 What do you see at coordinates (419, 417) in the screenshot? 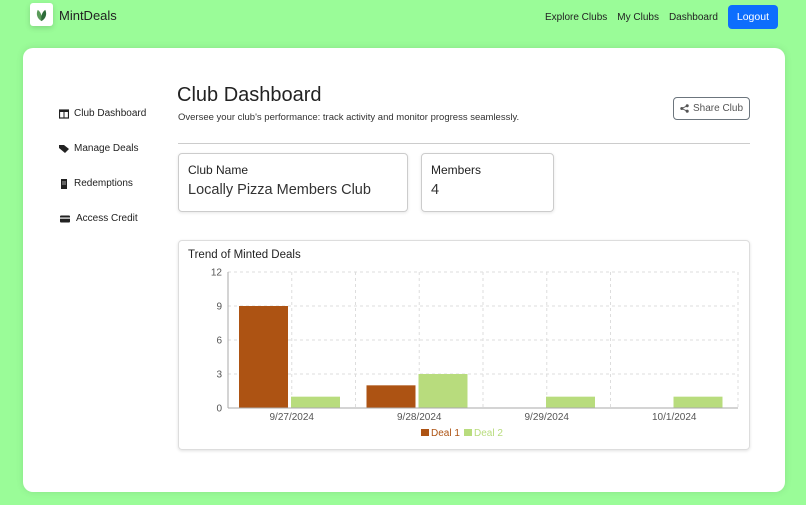
I see `x-tick-label: 9/28/2024` at bounding box center [419, 417].